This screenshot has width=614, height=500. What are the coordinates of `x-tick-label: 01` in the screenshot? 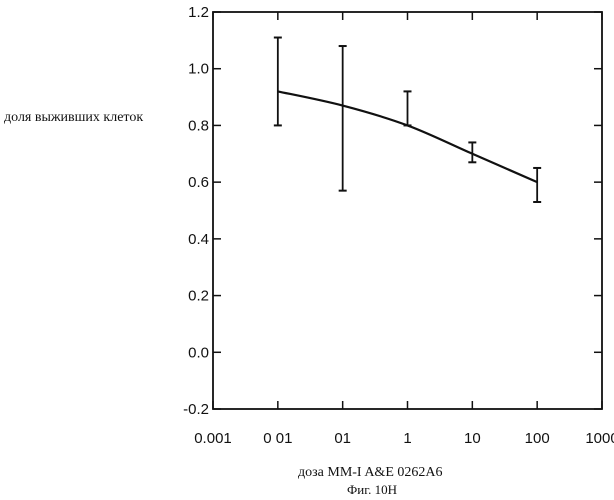 It's located at (342, 438).